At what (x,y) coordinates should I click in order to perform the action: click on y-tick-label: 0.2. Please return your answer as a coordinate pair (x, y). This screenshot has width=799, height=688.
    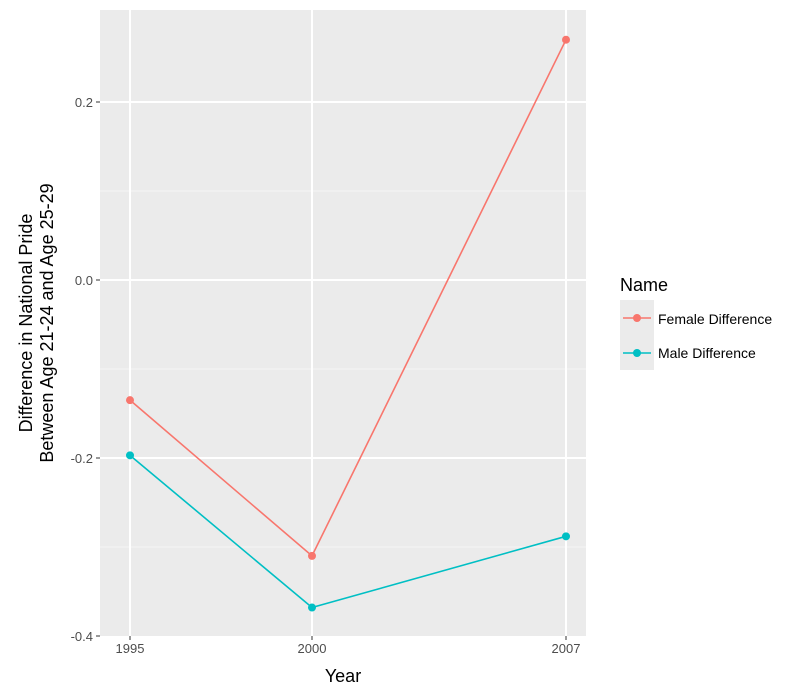
    Looking at the image, I should click on (84, 102).